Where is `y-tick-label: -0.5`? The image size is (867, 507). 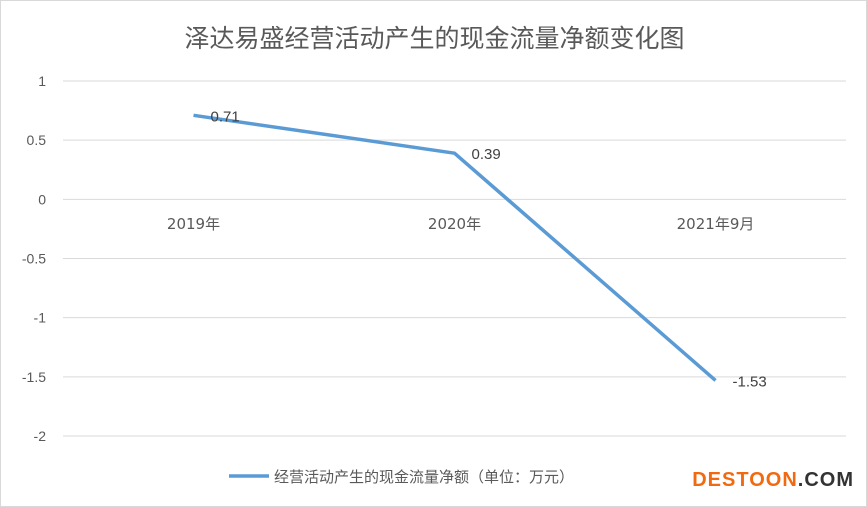 y-tick-label: -0.5 is located at coordinates (34, 259).